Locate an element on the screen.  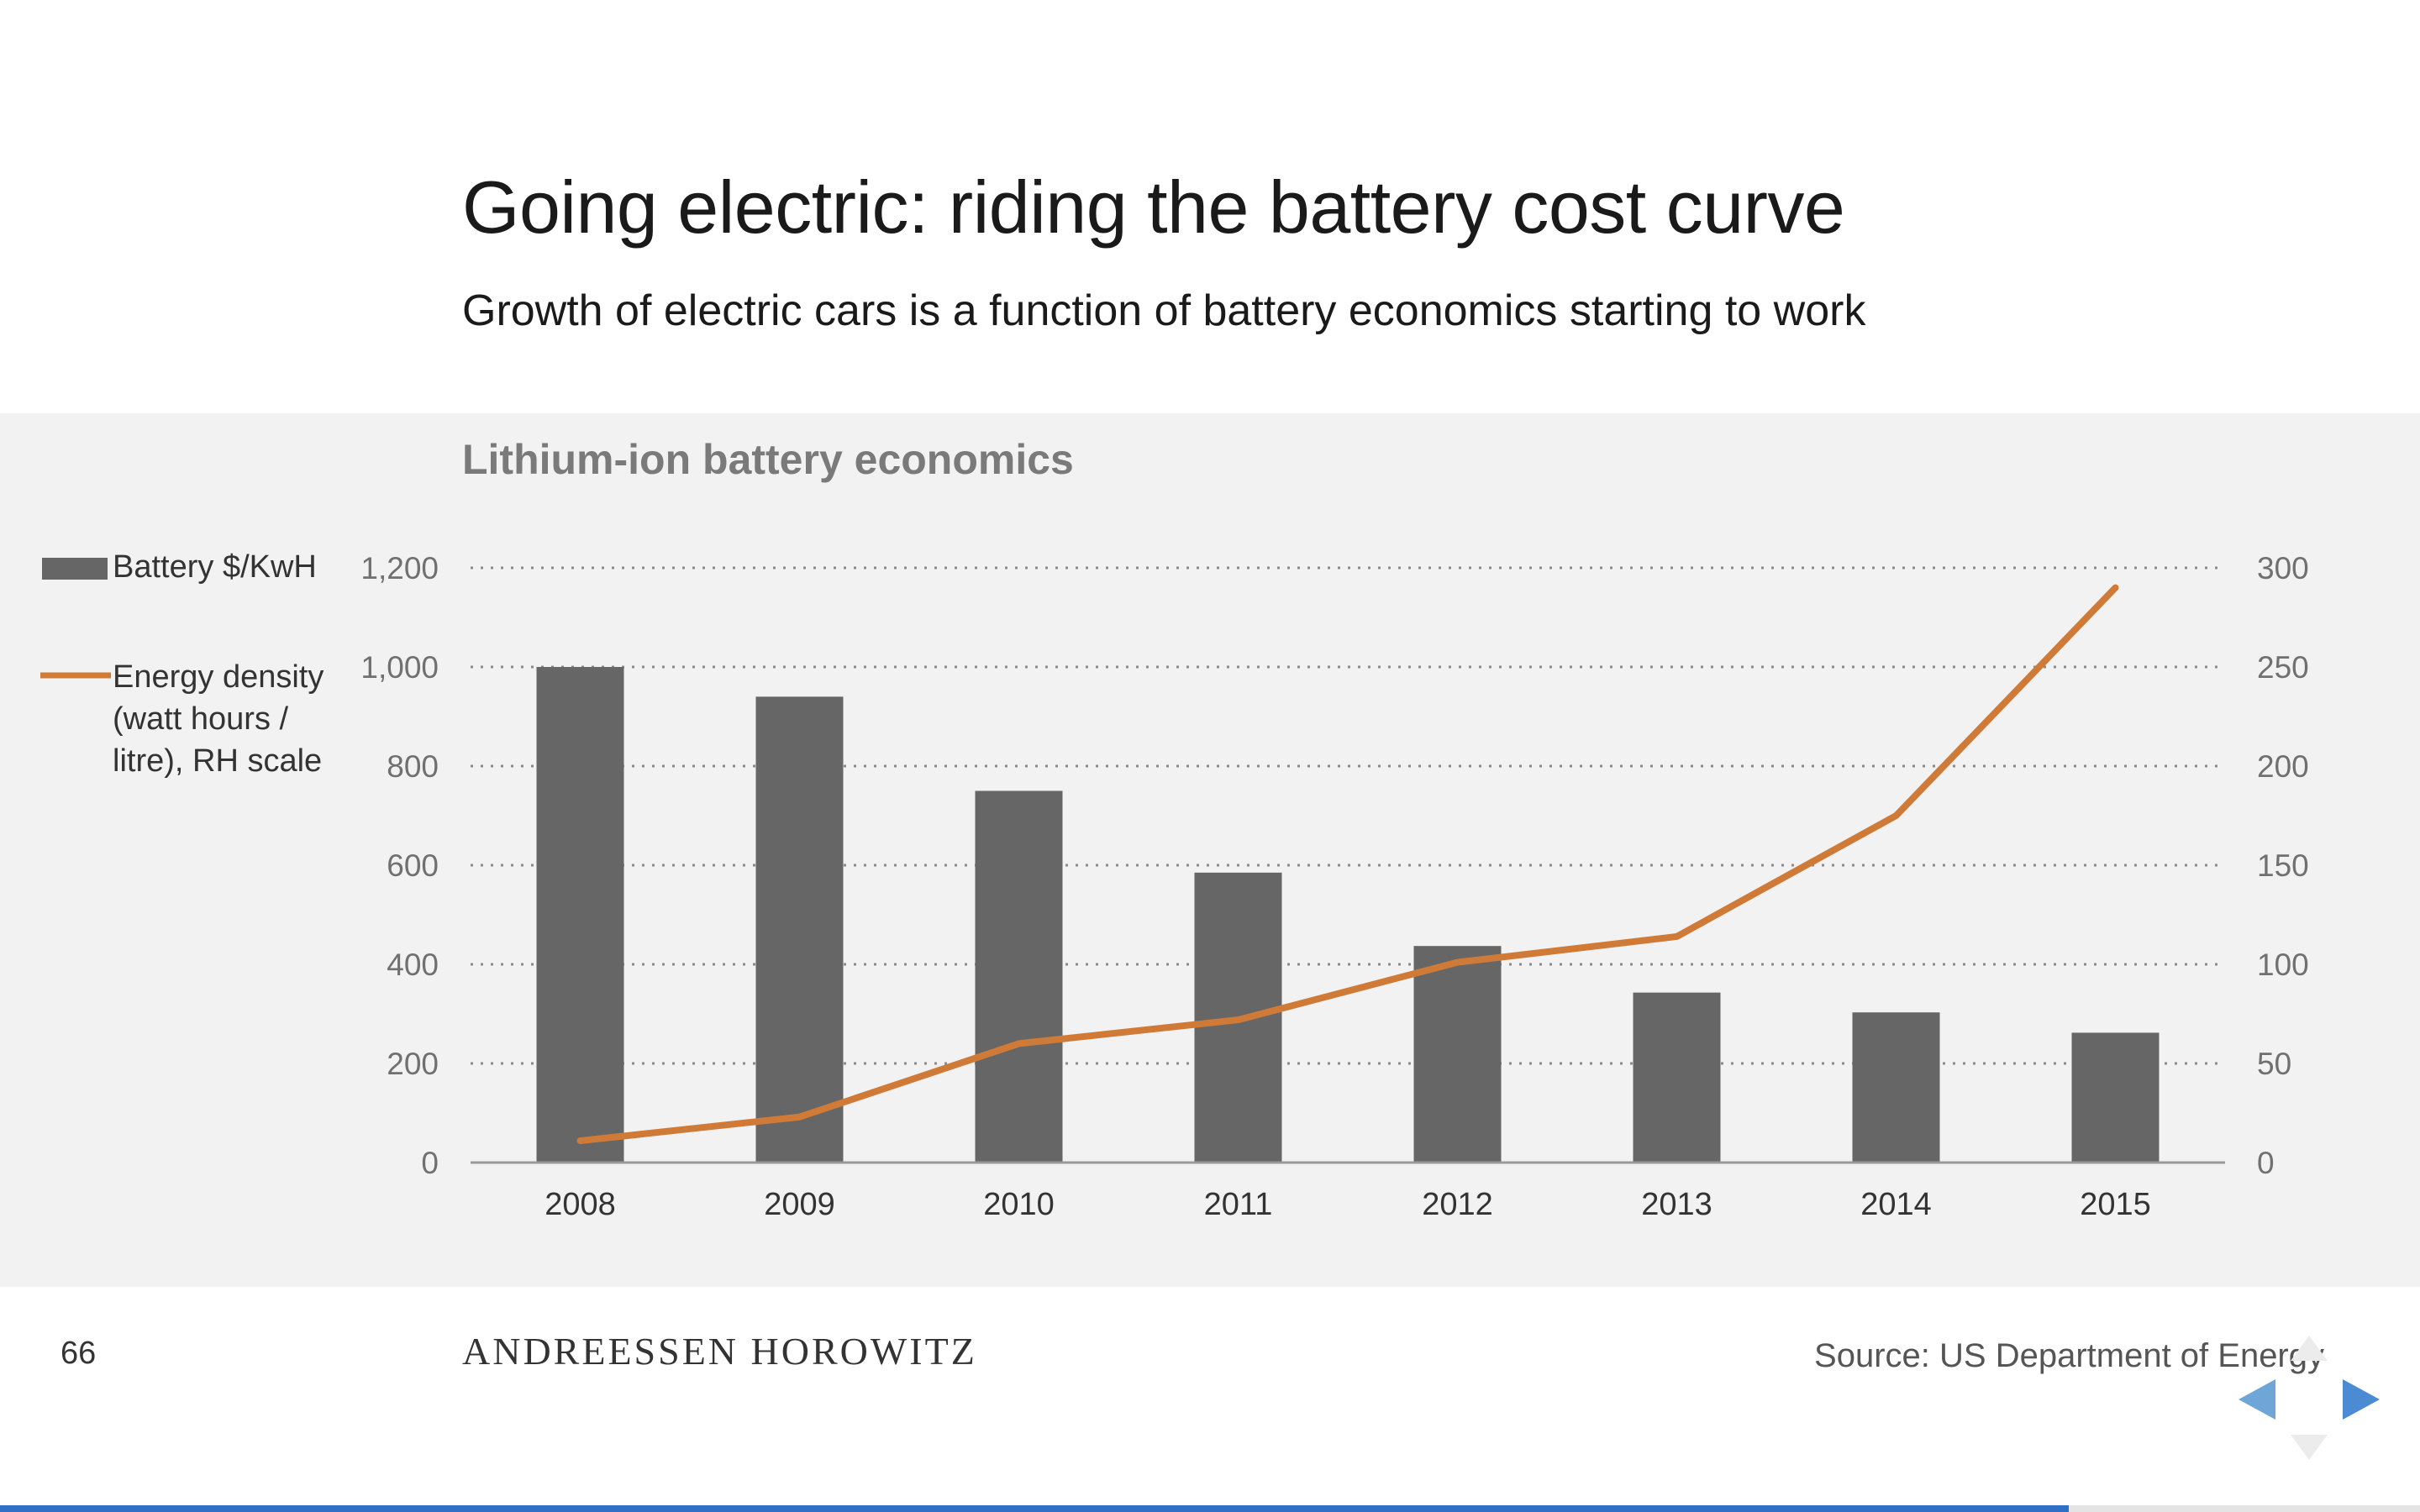
x-tick-label: 2012 is located at coordinates (1457, 1204).